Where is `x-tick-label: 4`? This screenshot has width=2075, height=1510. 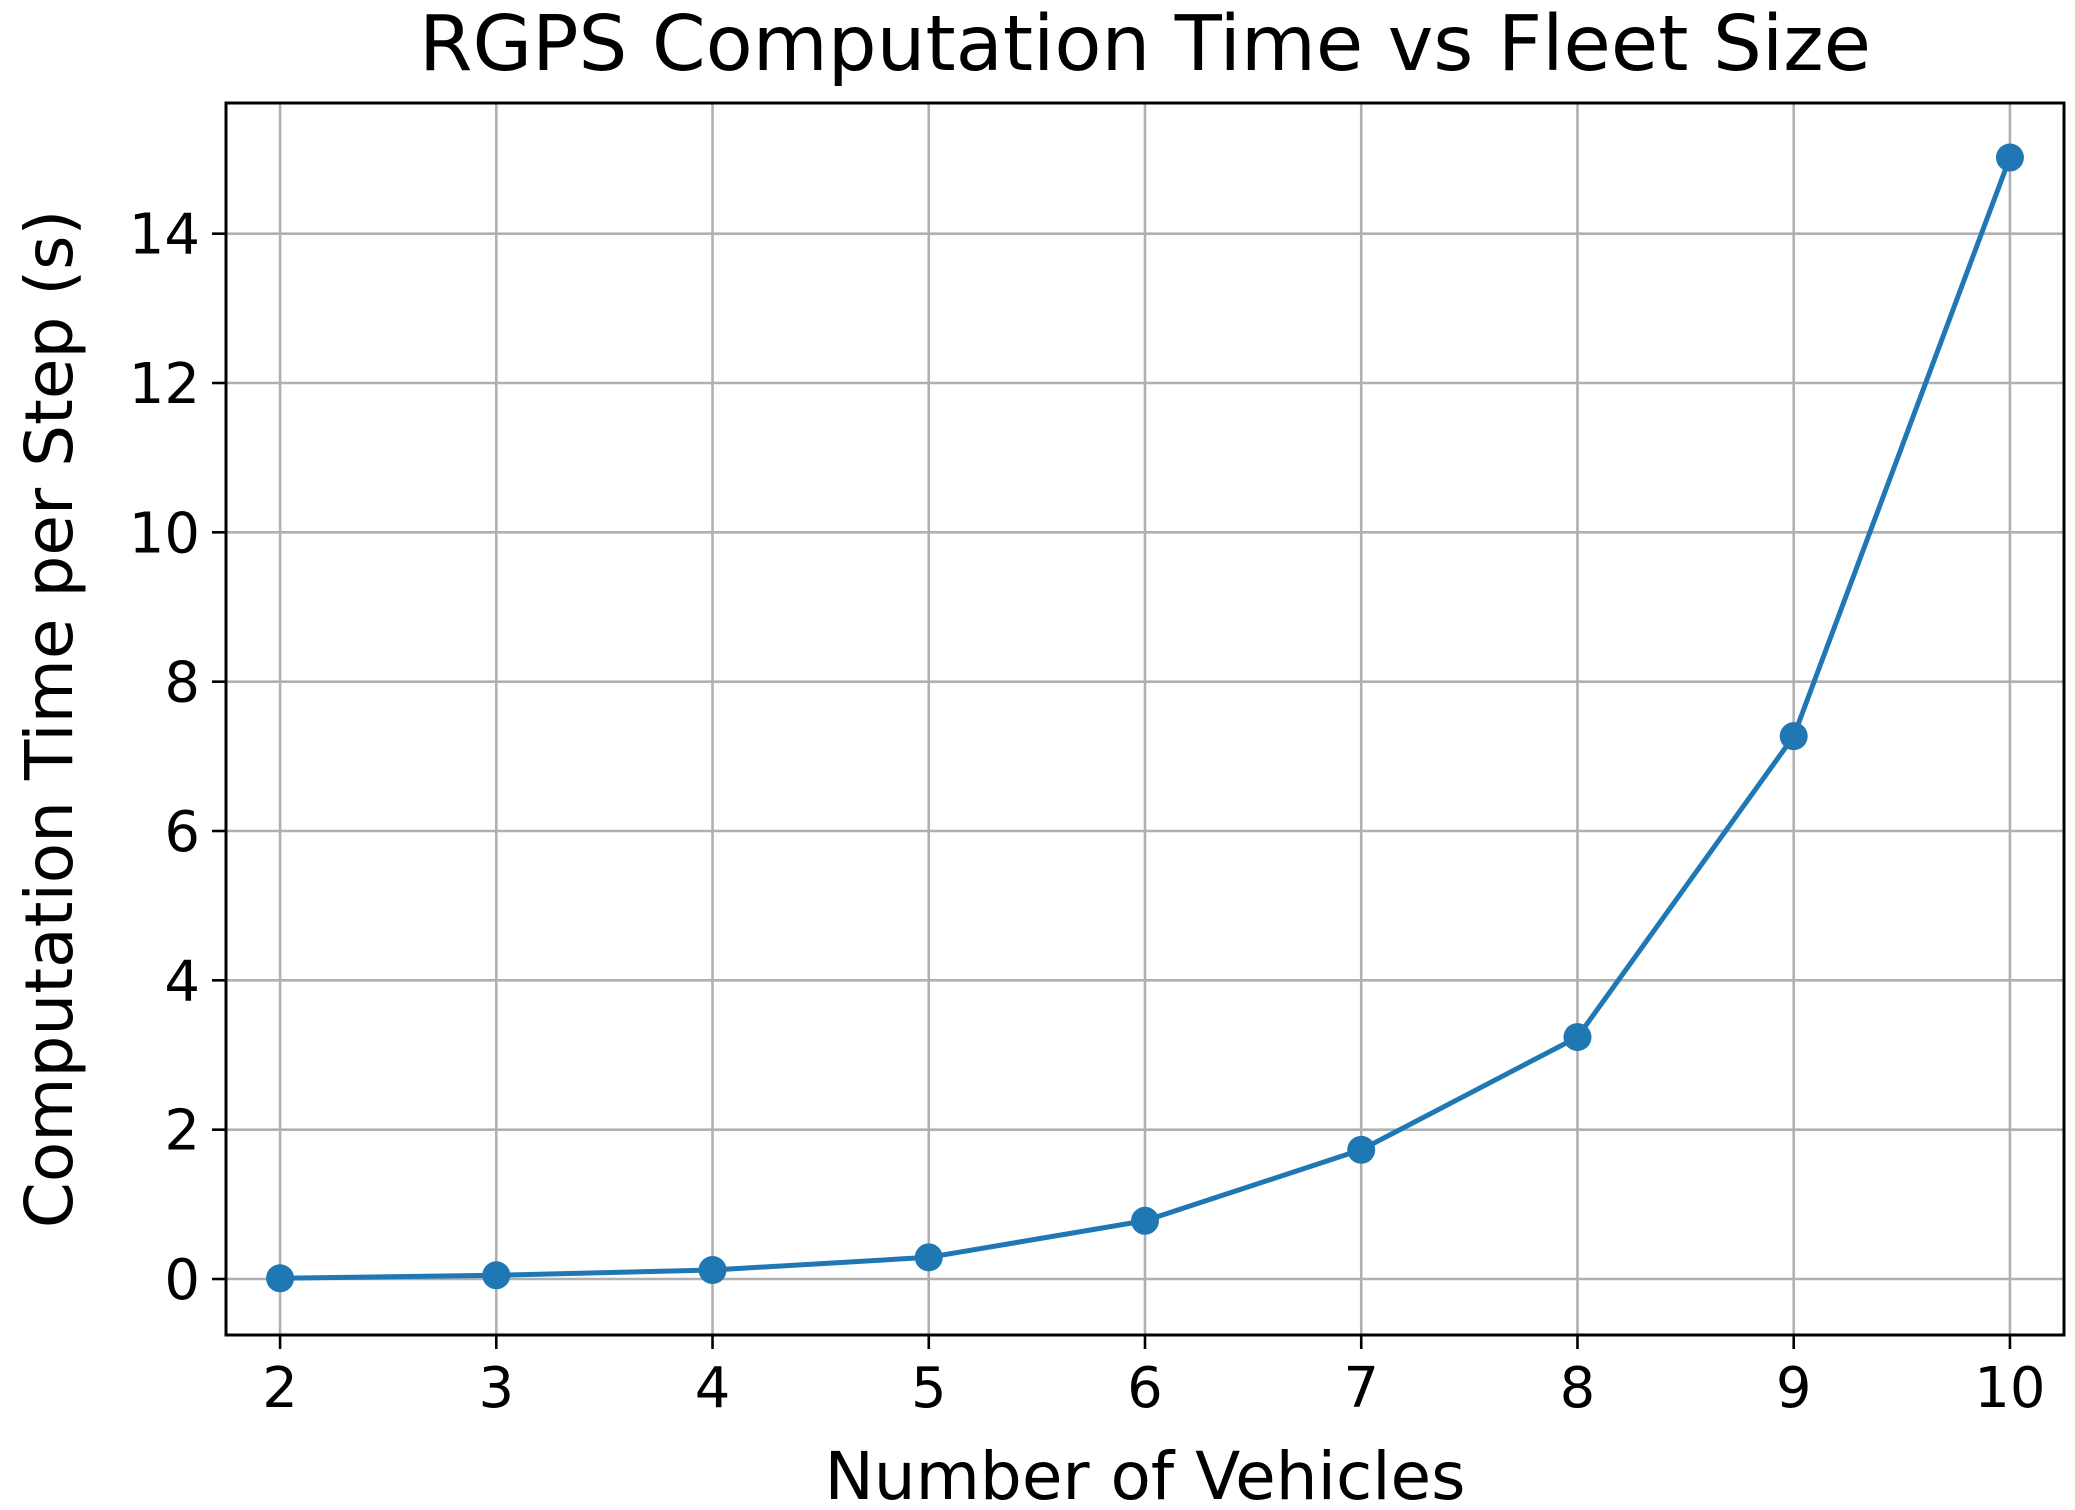
x-tick-label: 4 is located at coordinates (713, 1388).